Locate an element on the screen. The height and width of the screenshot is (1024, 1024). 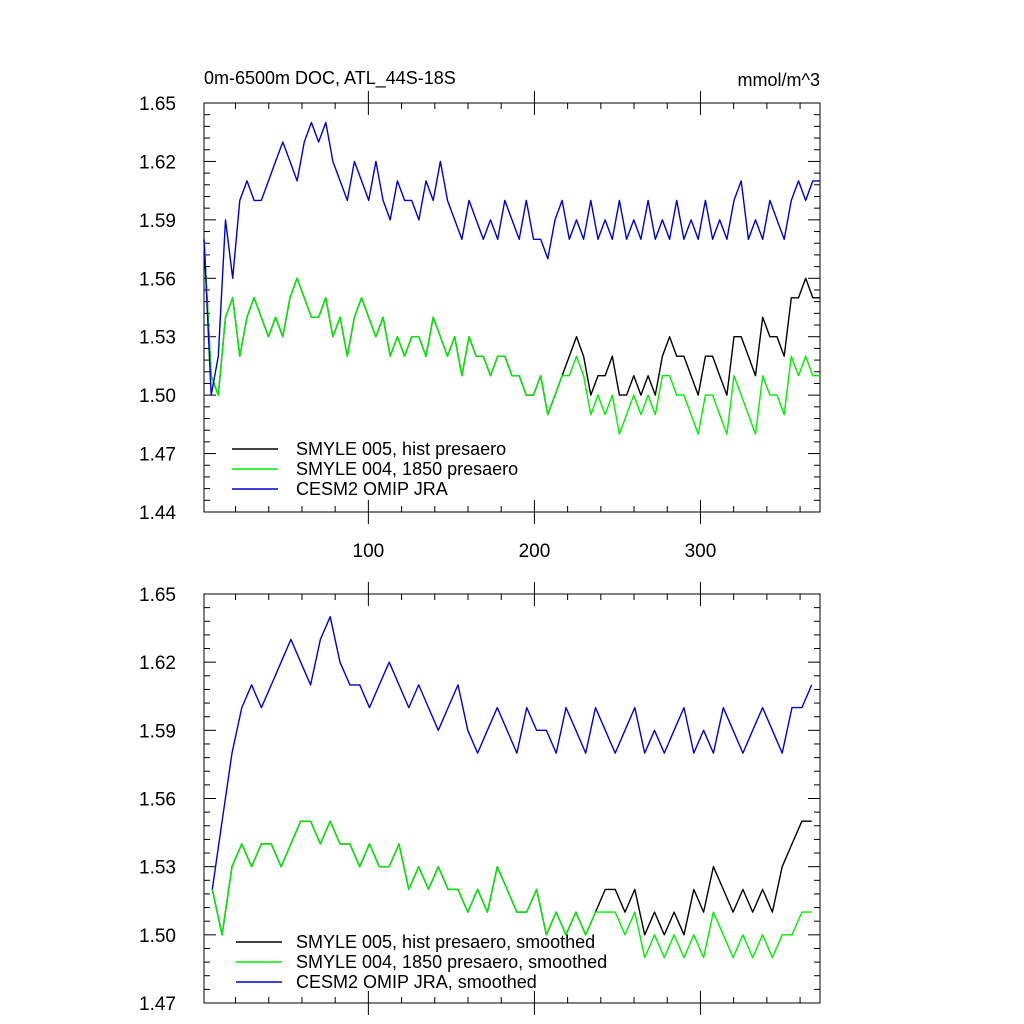
x-tick-label: 300 is located at coordinates (701, 551).